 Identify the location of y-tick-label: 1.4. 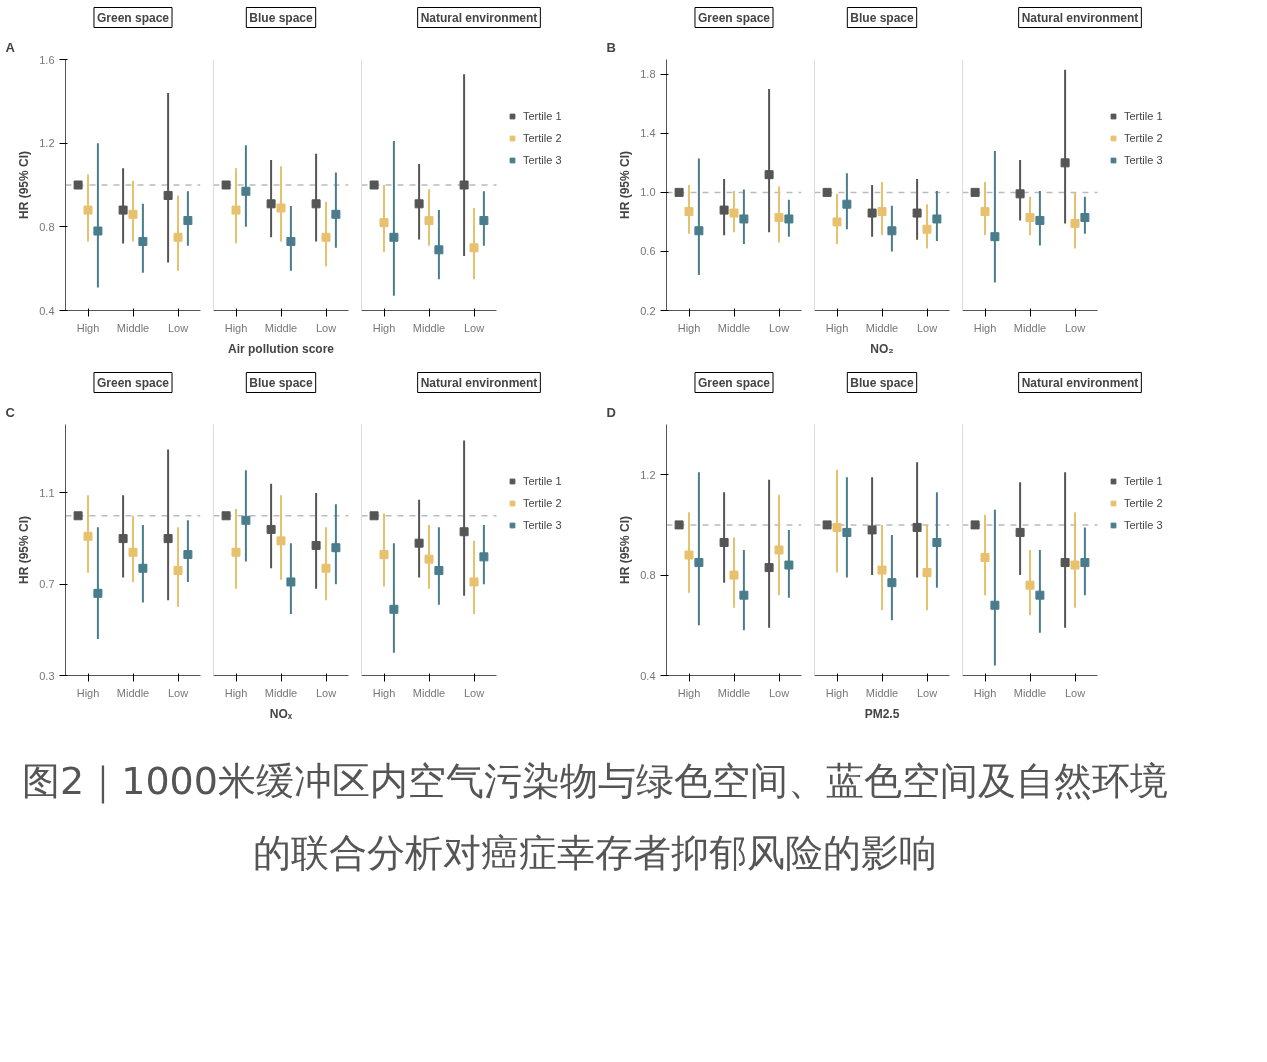
(648, 133).